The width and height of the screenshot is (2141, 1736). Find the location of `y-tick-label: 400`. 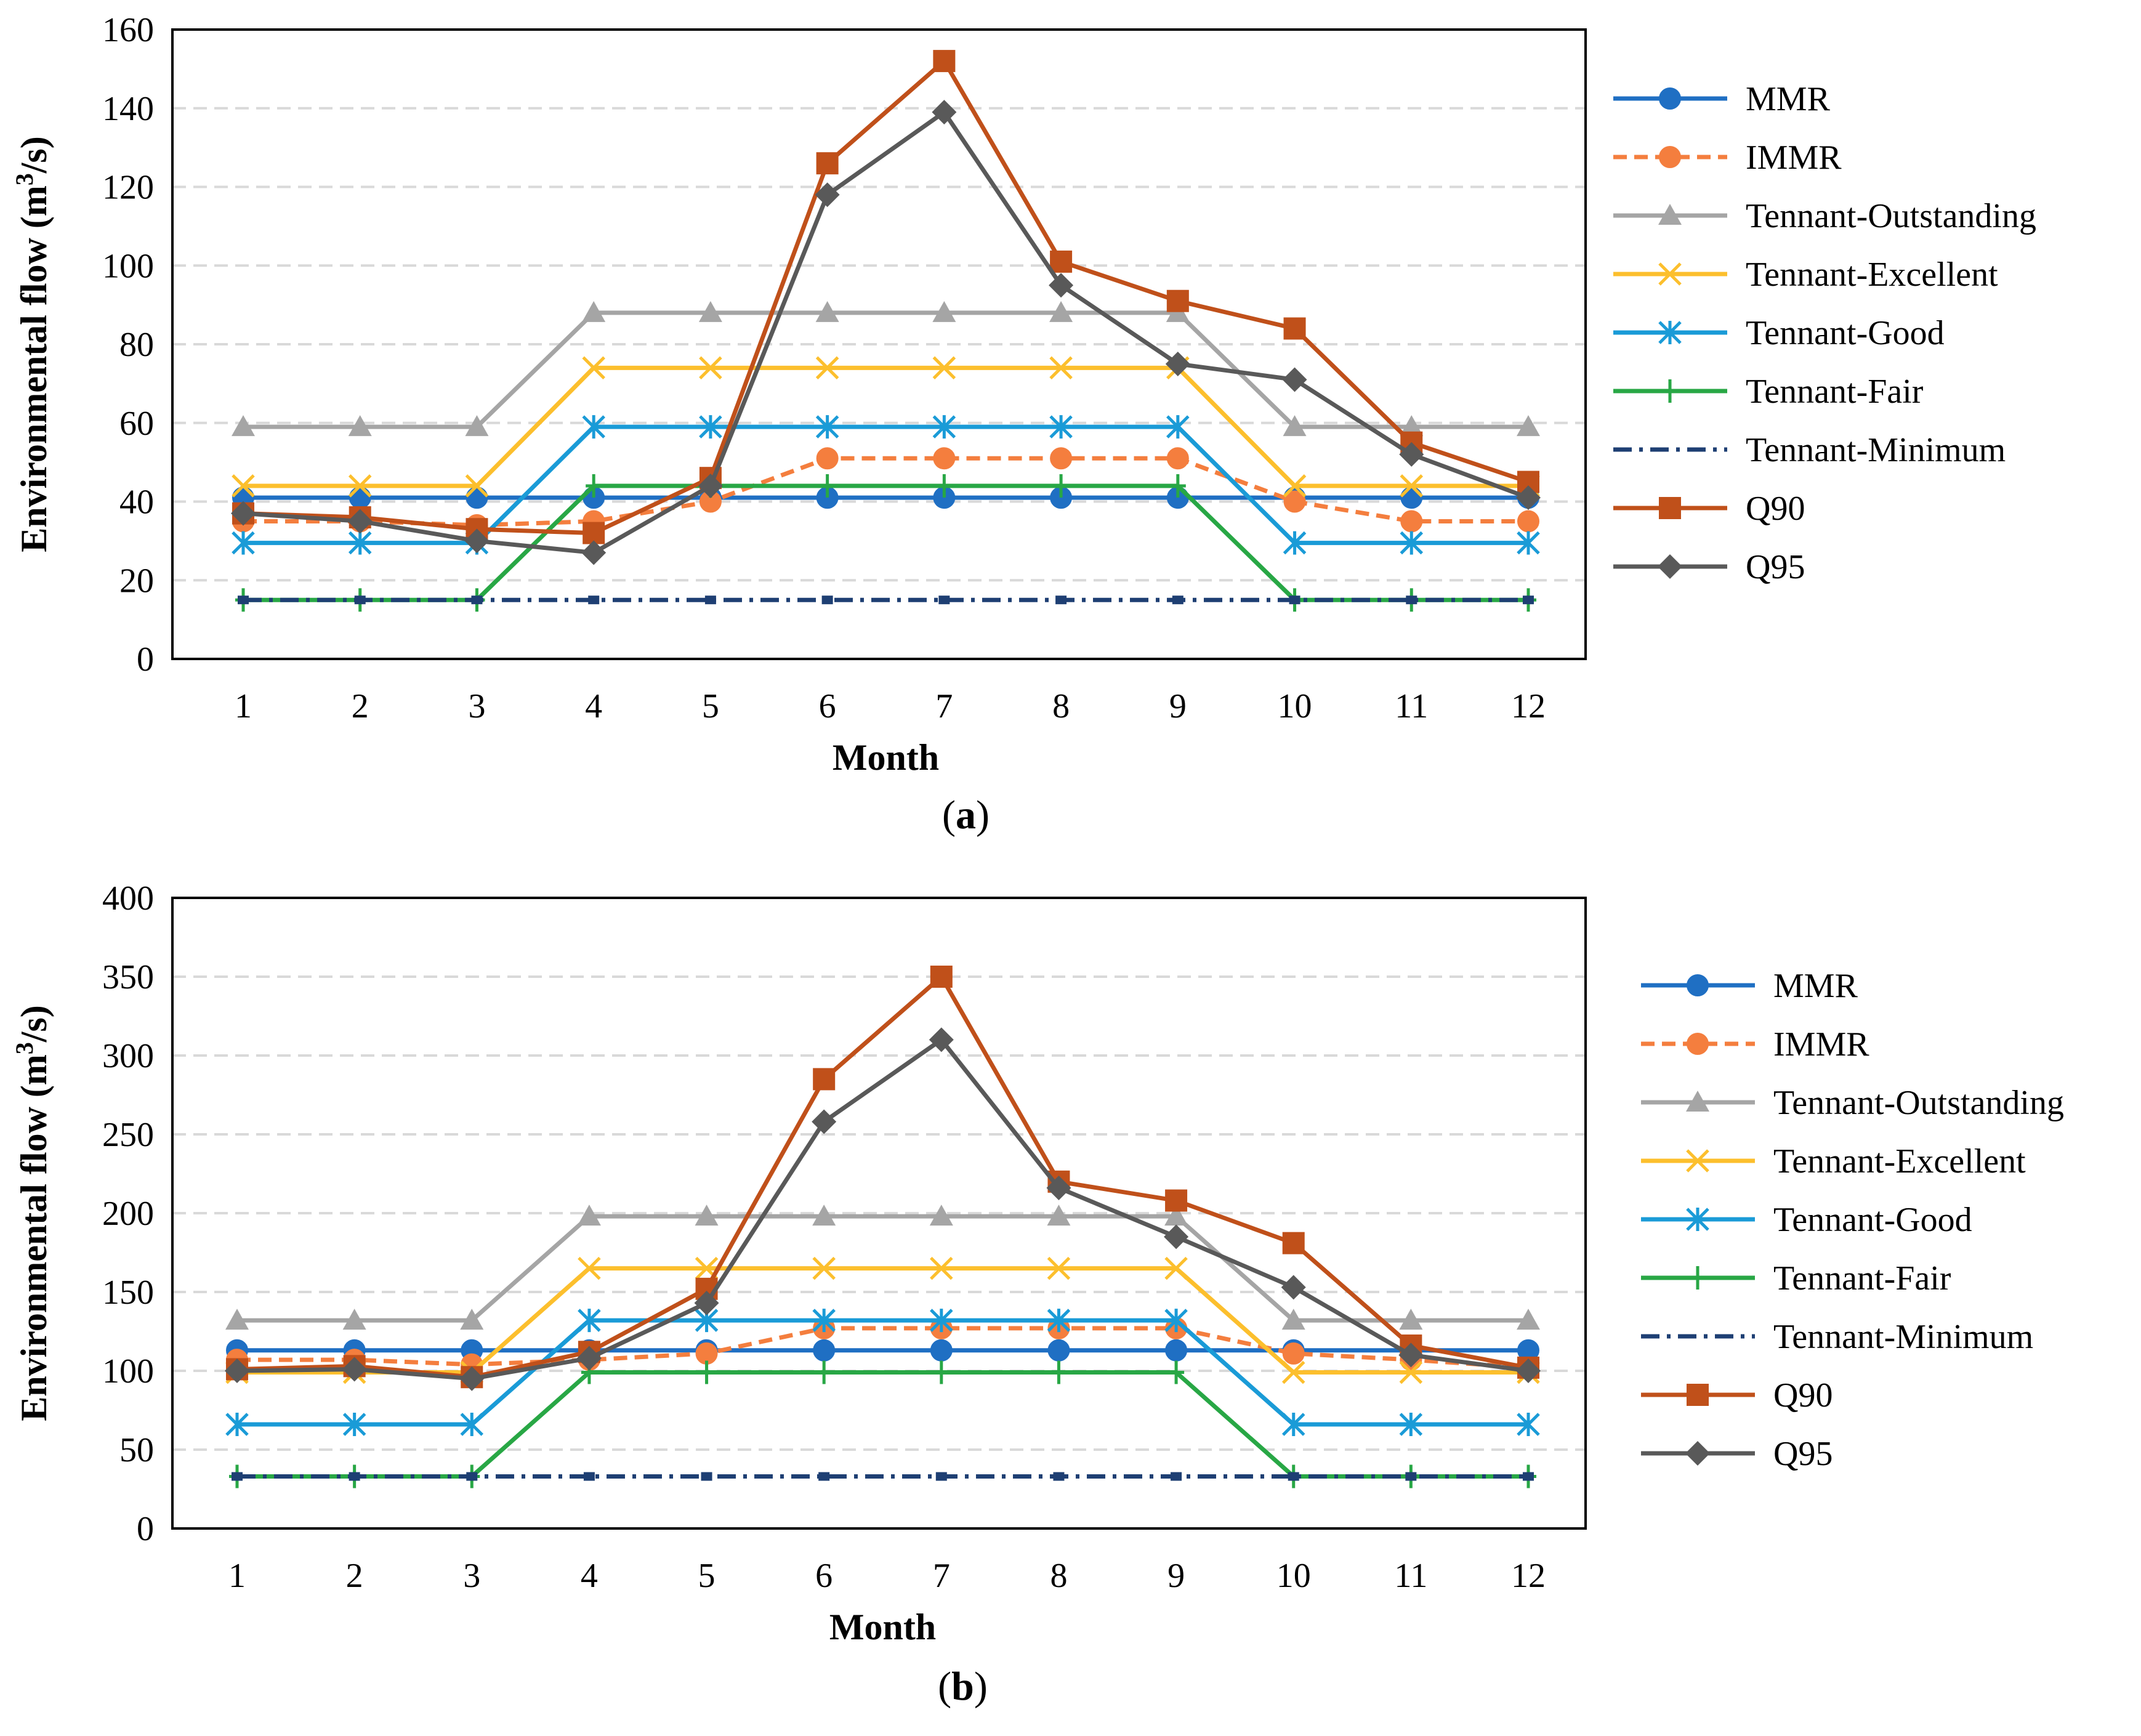

y-tick-label: 400 is located at coordinates (128, 898).